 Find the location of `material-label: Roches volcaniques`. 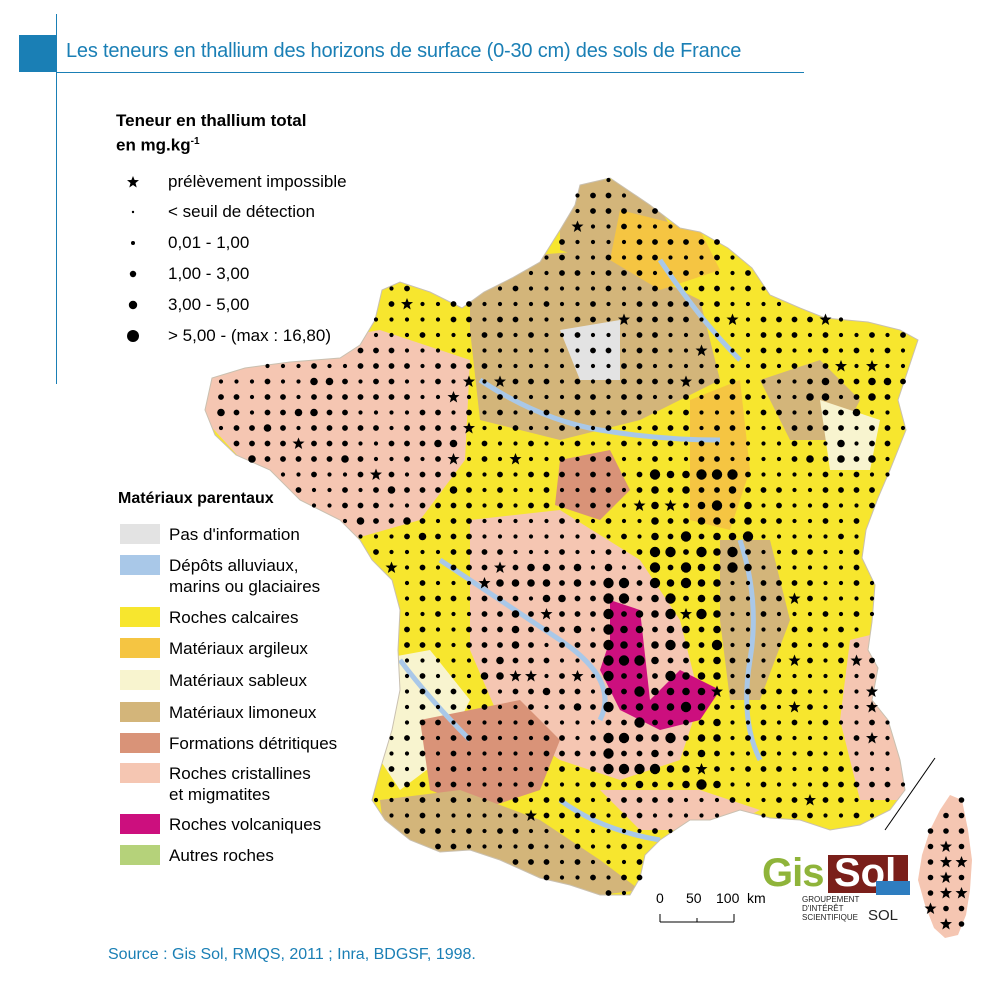

material-label: Roches volcaniques is located at coordinates (245, 824).